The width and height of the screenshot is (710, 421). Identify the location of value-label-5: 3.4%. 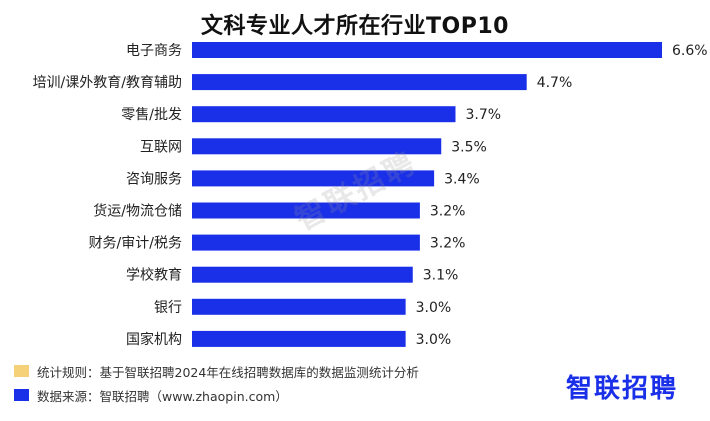
(462, 179).